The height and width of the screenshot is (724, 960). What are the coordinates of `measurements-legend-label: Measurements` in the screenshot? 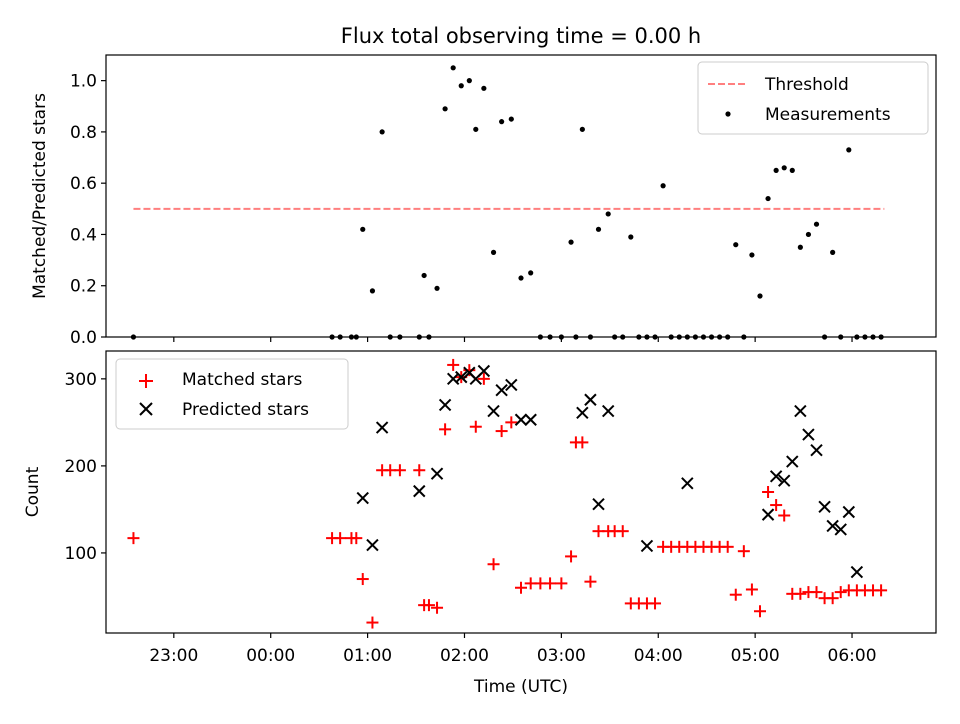 It's located at (828, 115).